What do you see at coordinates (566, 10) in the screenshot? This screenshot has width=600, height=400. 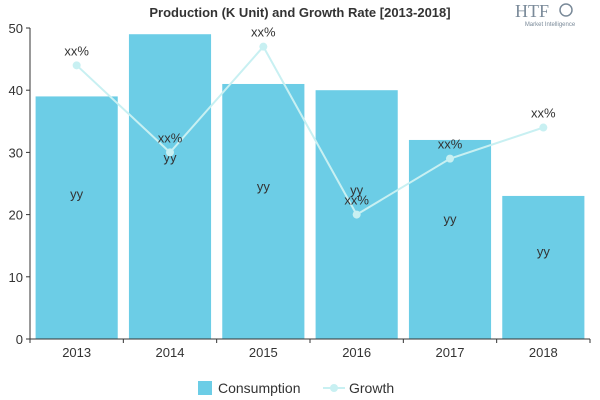 I see `globe-icon` at bounding box center [566, 10].